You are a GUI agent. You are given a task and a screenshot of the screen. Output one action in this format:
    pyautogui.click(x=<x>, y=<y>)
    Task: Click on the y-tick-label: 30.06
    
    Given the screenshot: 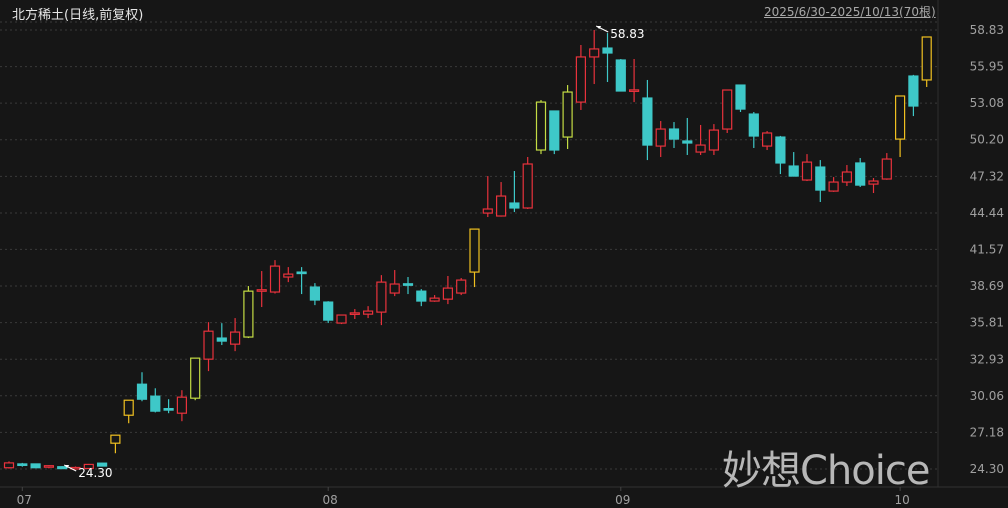 What is the action you would take?
    pyautogui.click(x=987, y=396)
    